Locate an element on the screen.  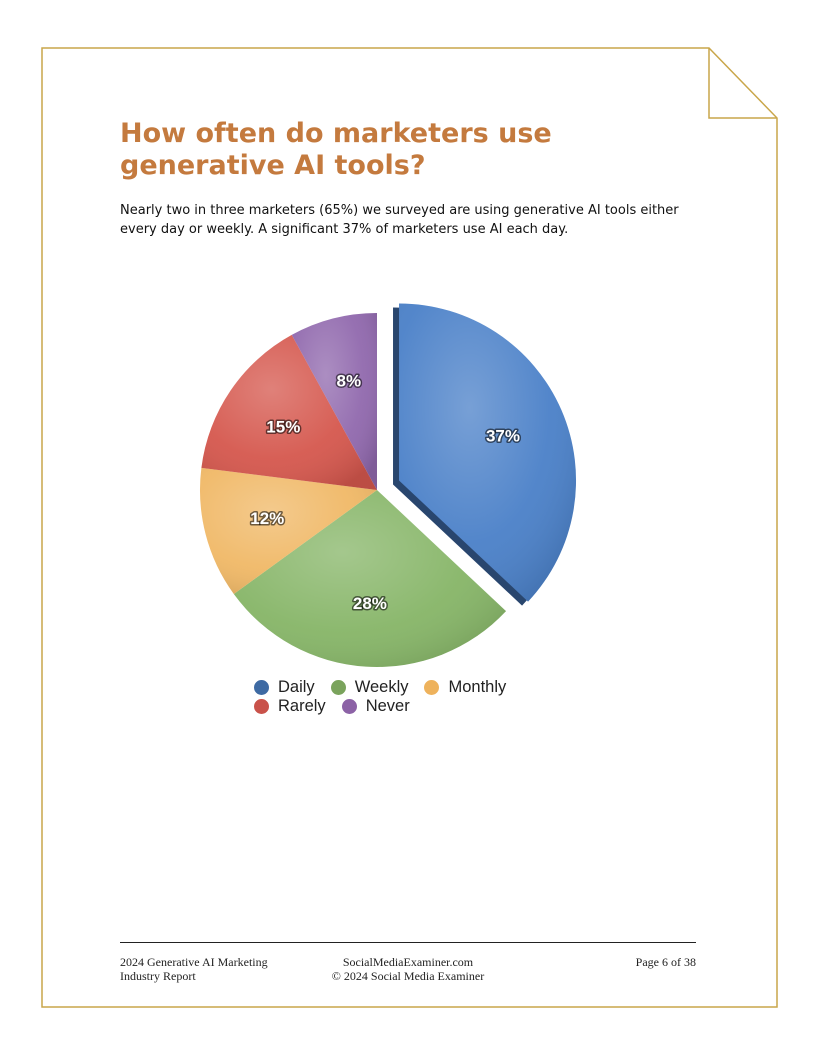
legend-item-rarely: Rarely is located at coordinates (290, 706).